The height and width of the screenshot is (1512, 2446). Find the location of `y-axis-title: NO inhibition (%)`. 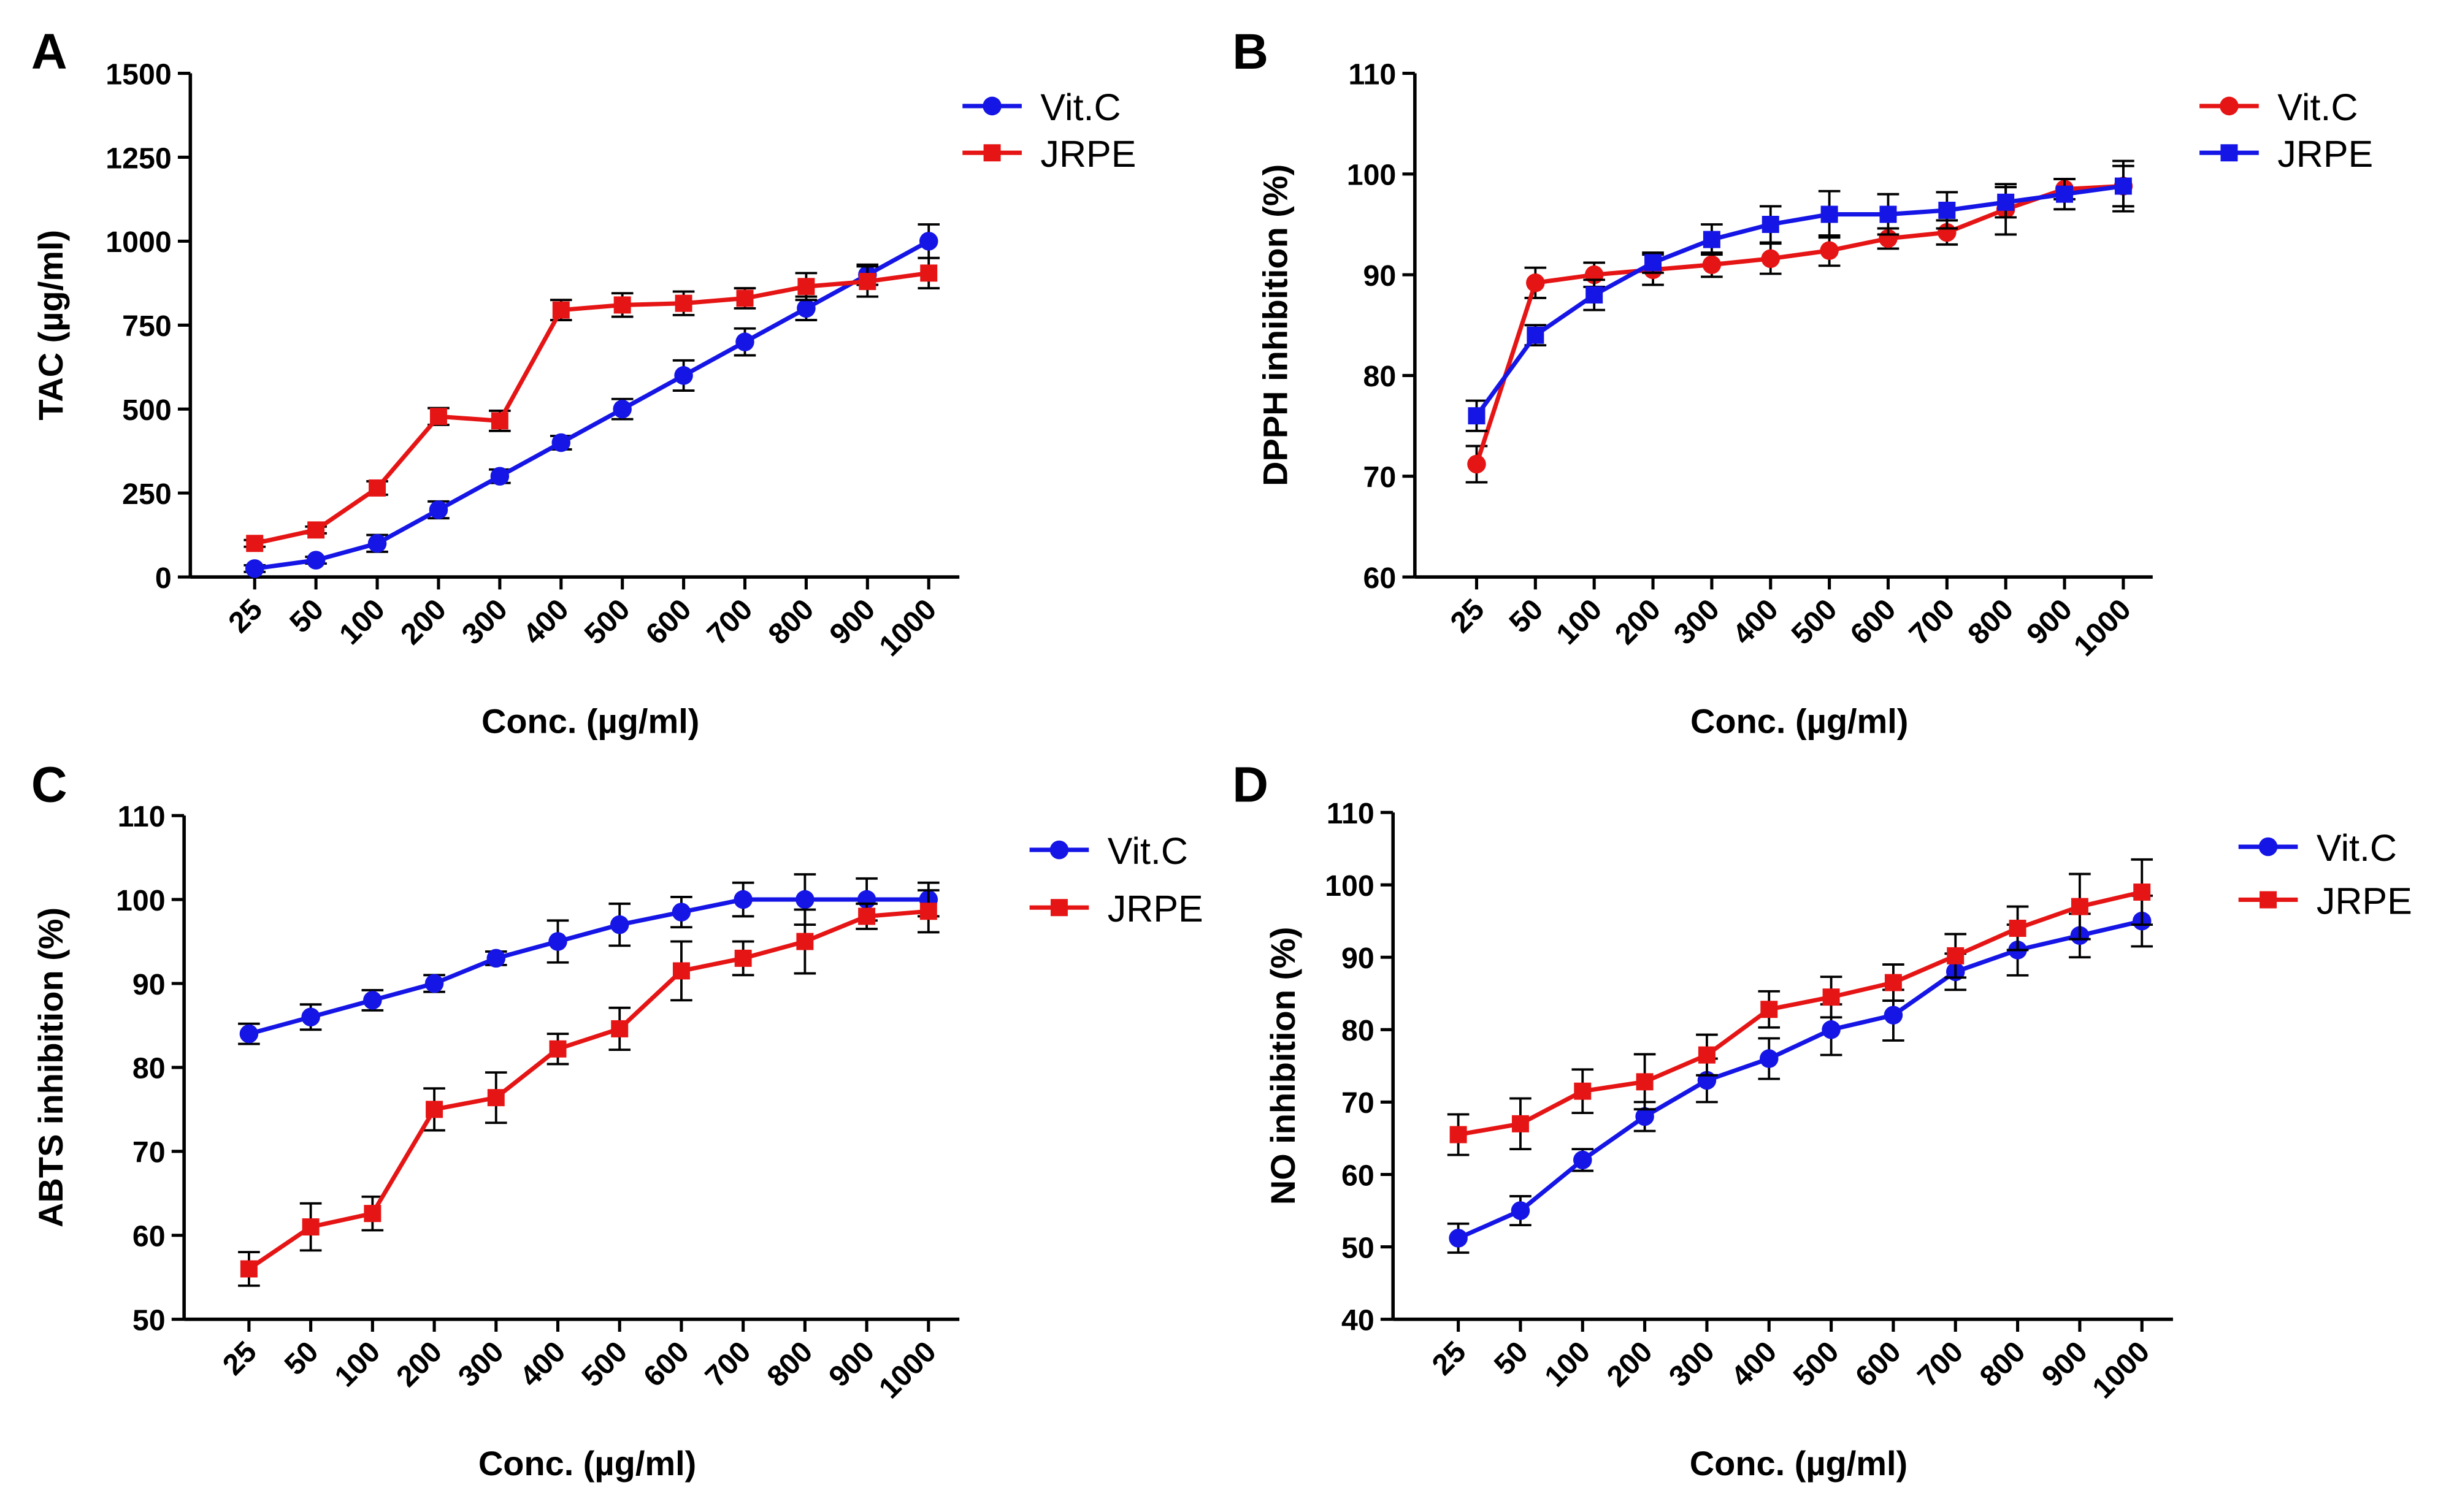

y-axis-title: NO inhibition (%) is located at coordinates (1282, 1066).